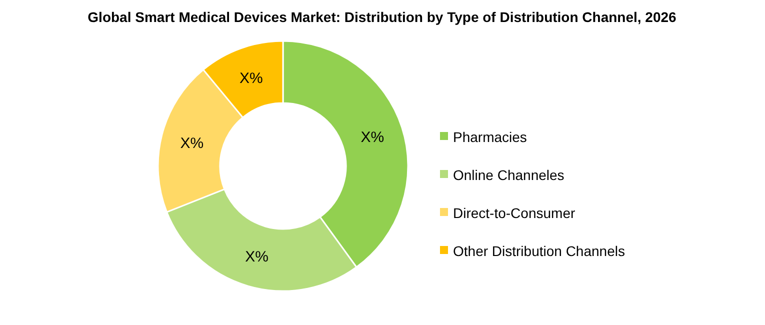  I want to click on legend-label: Online Channeles, so click(508, 174).